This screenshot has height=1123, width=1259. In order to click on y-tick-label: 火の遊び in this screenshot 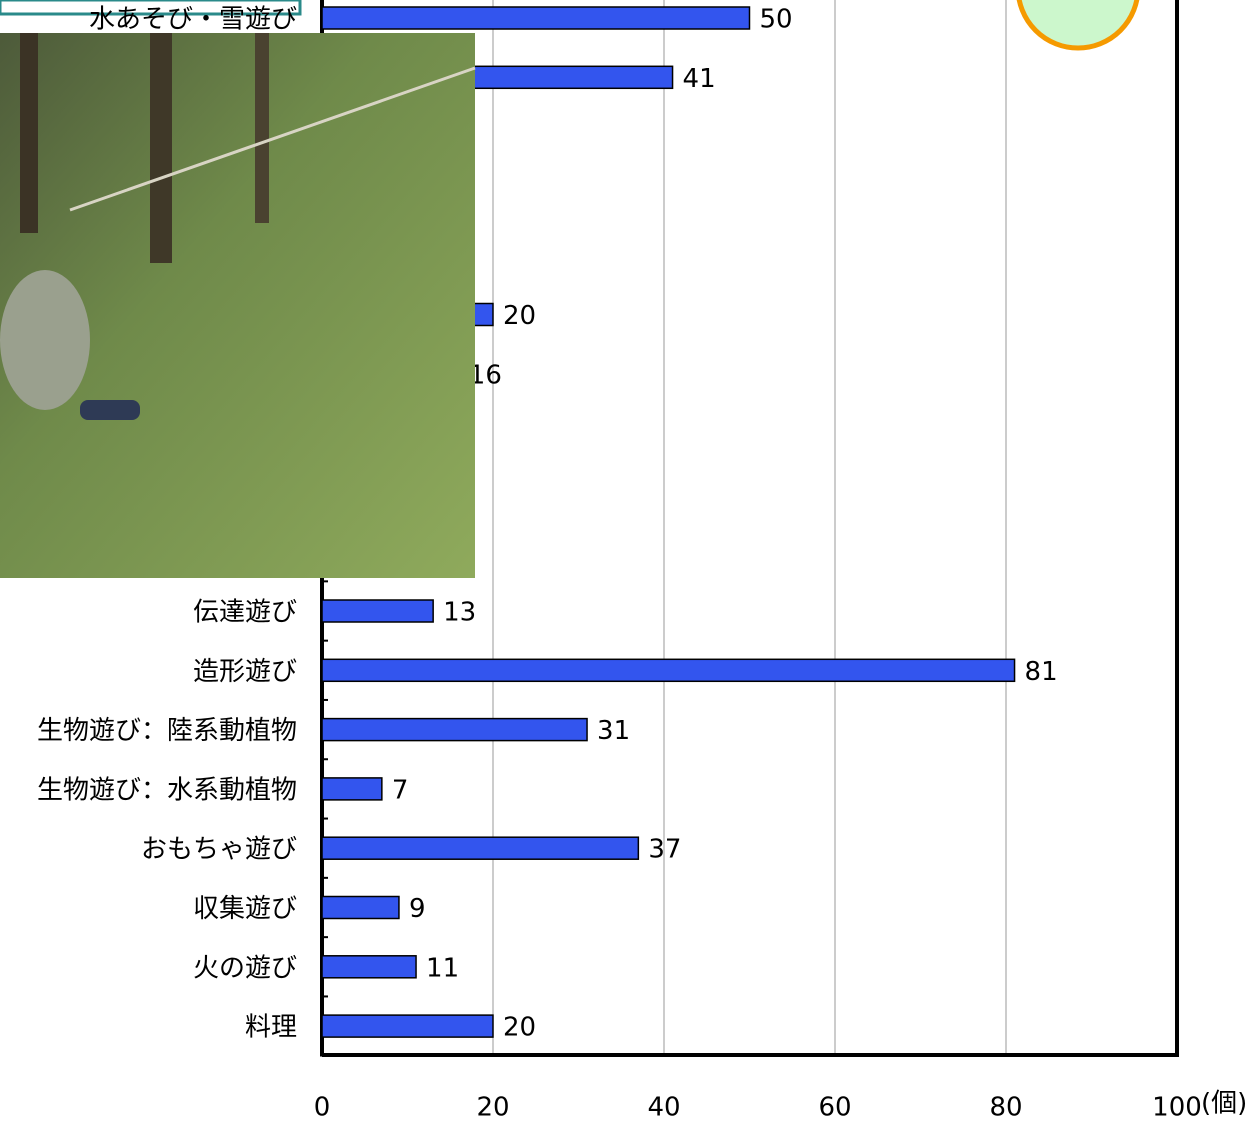, I will do `click(245, 968)`.